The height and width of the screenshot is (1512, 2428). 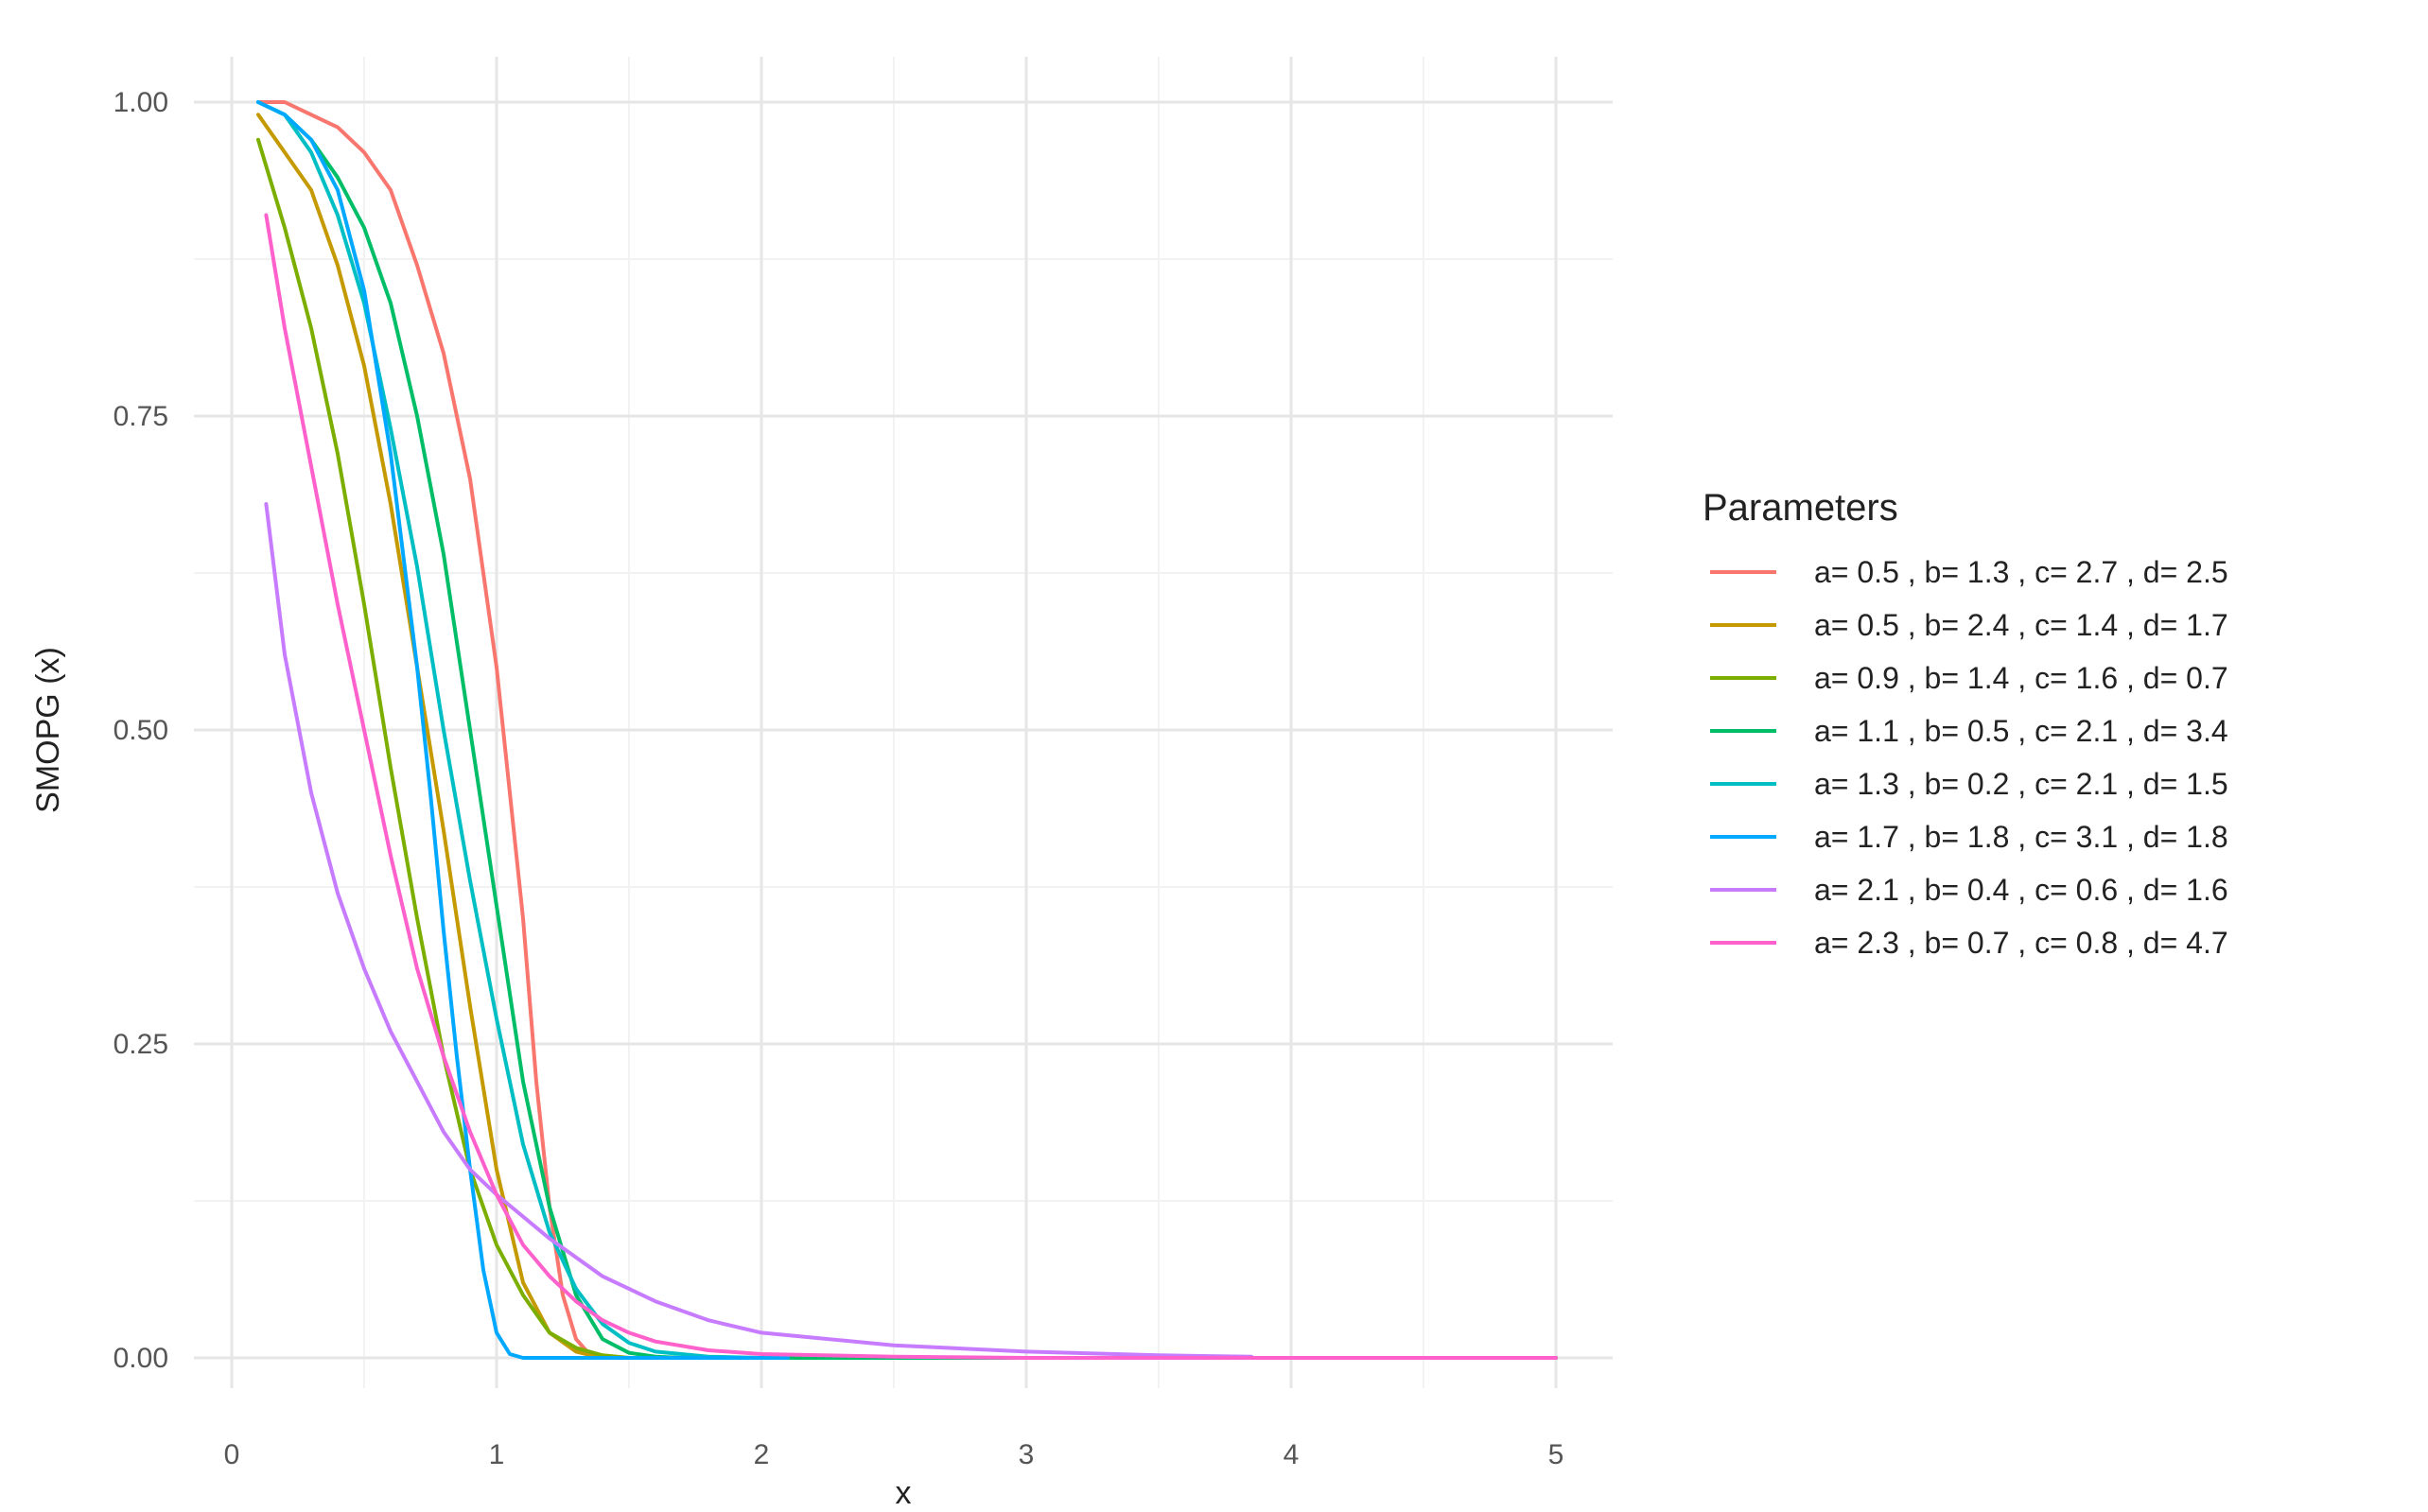 I want to click on y-tick-label: 0.50, so click(x=141, y=730).